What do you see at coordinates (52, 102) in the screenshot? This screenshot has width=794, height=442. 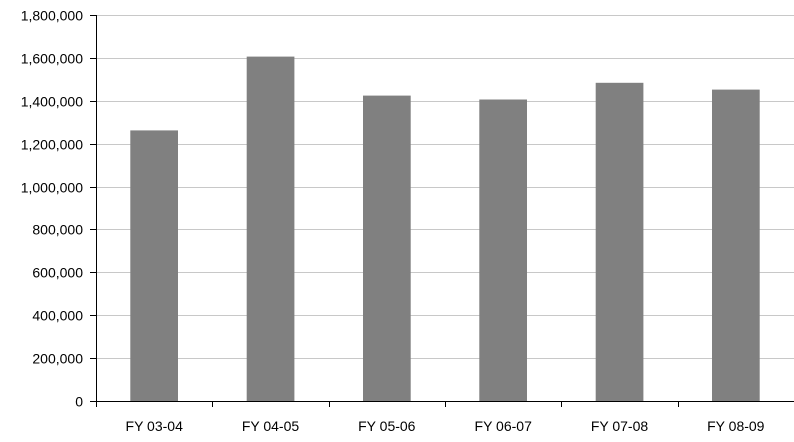 I see `y-tick-label: 1,400,000` at bounding box center [52, 102].